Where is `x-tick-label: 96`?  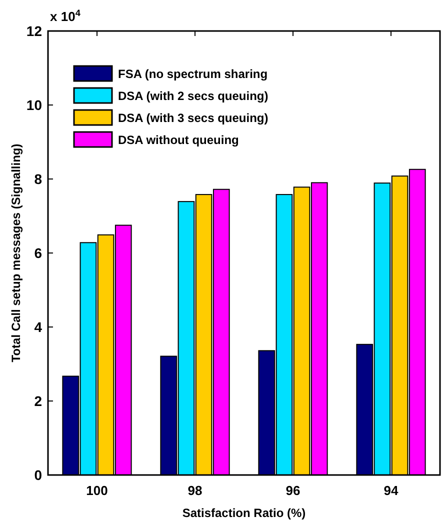 x-tick-label: 96 is located at coordinates (293, 490).